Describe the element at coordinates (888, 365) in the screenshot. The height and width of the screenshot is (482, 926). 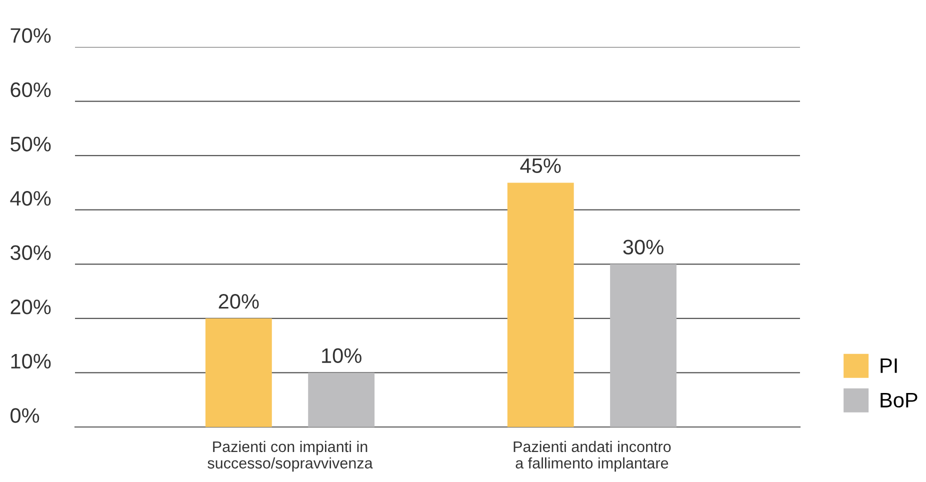
I see `legend-label: PI` at that location.